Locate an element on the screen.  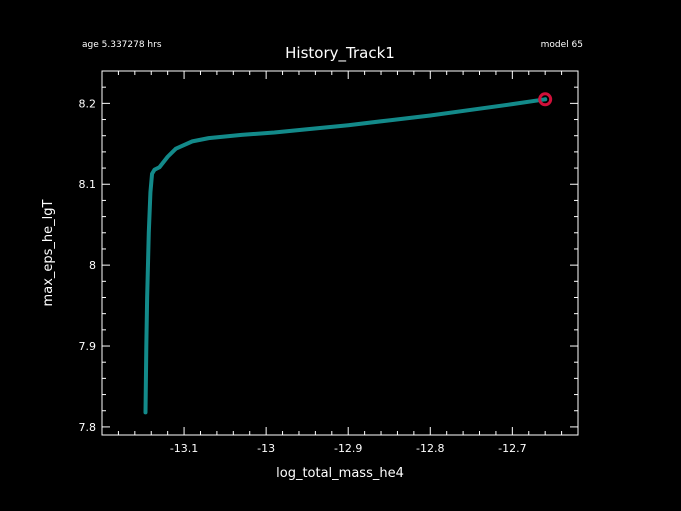
x-tick-label: -12.8 is located at coordinates (430, 448).